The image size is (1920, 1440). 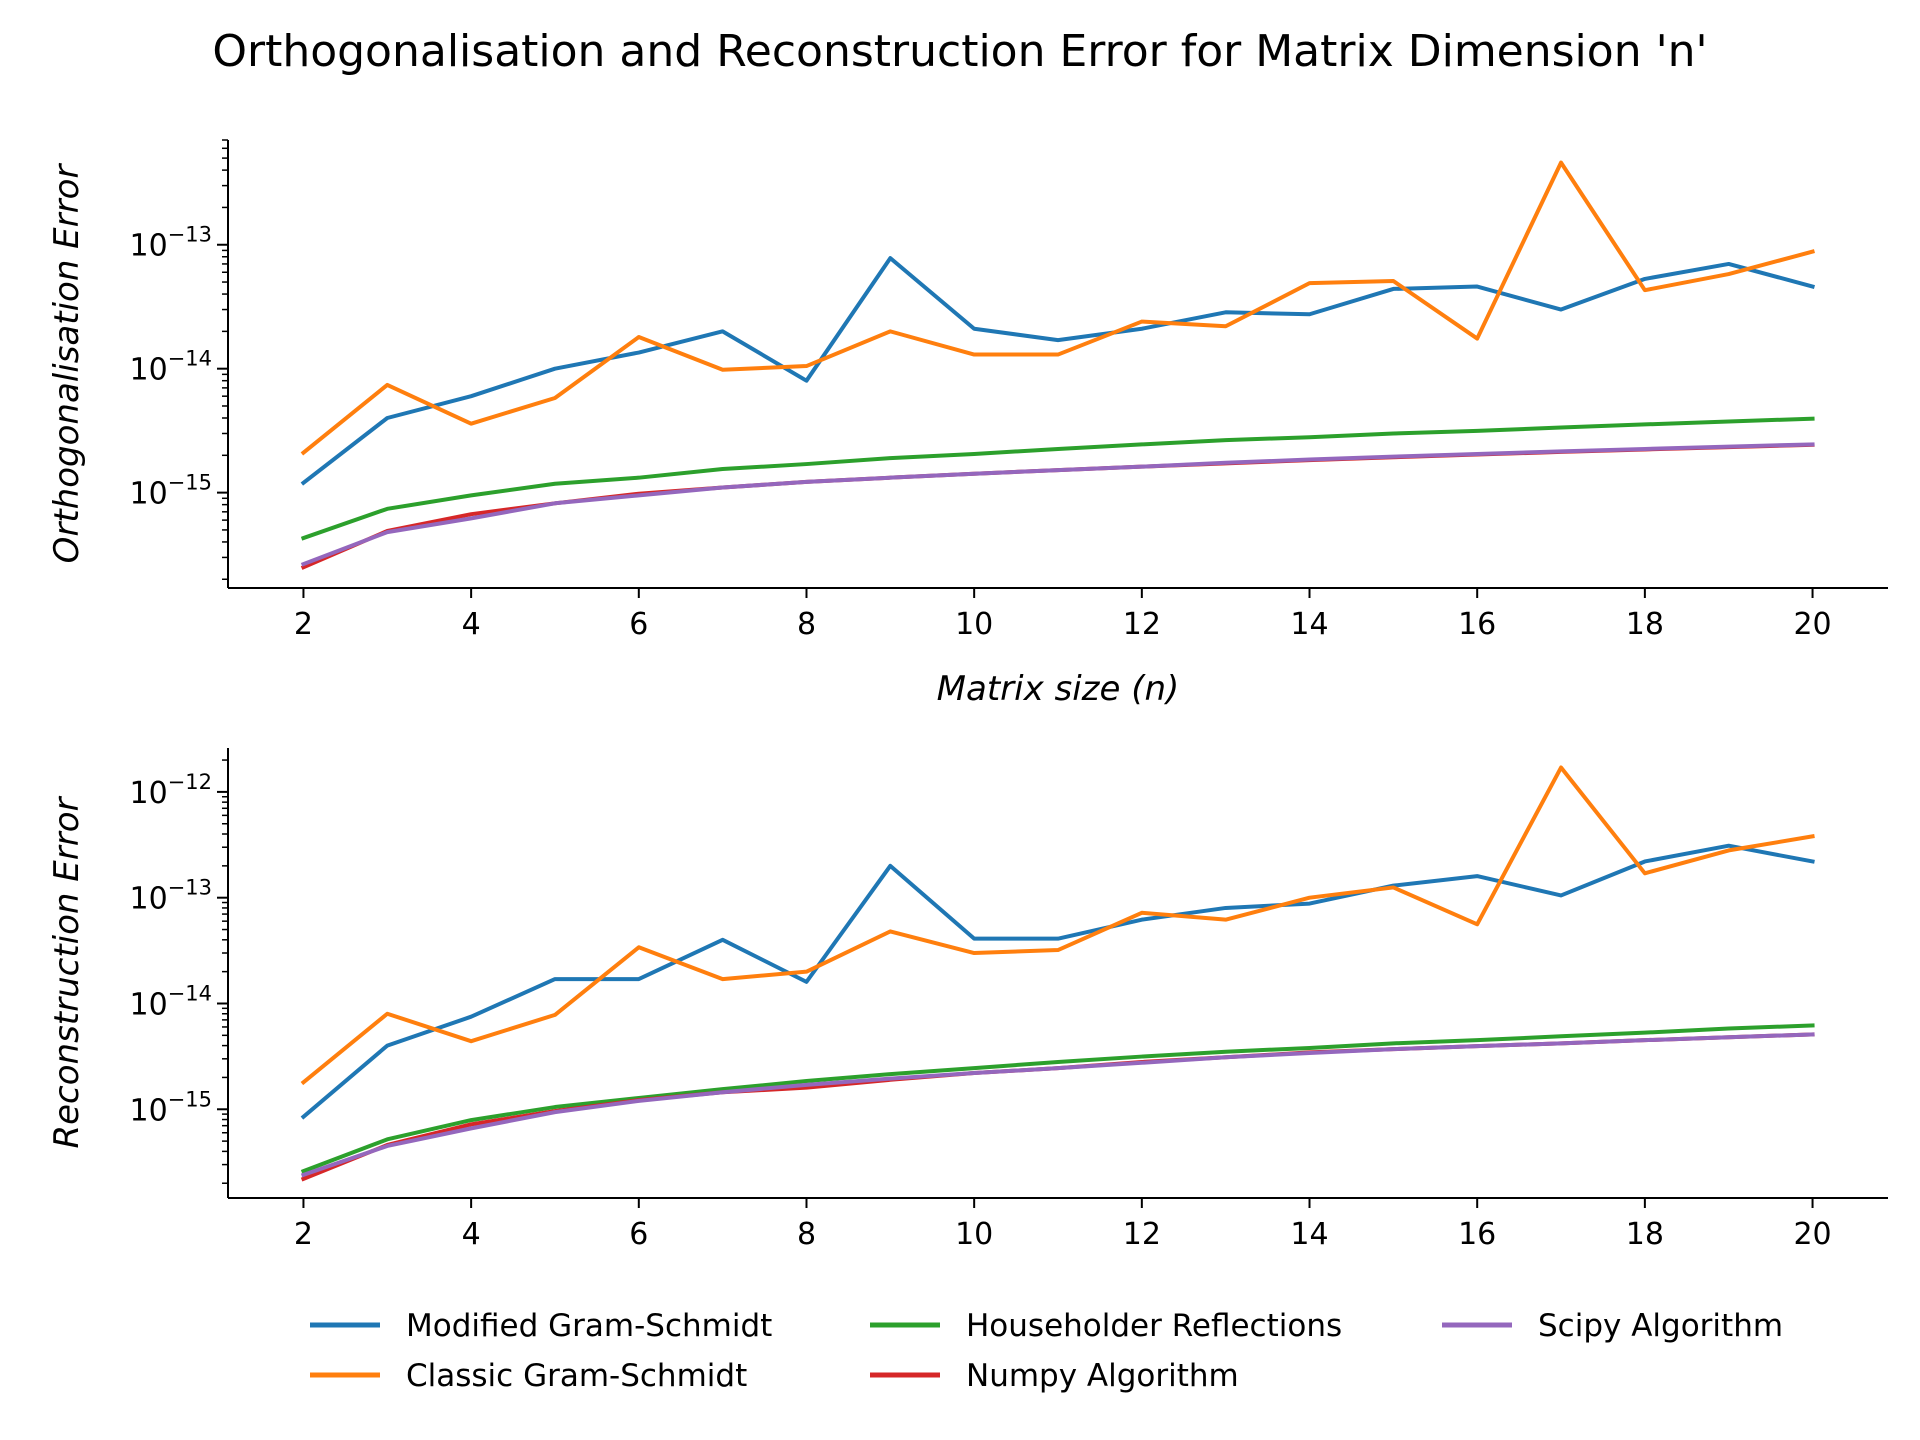 I want to click on legend-item: Numpy Algorithm, so click(x=1054, y=1376).